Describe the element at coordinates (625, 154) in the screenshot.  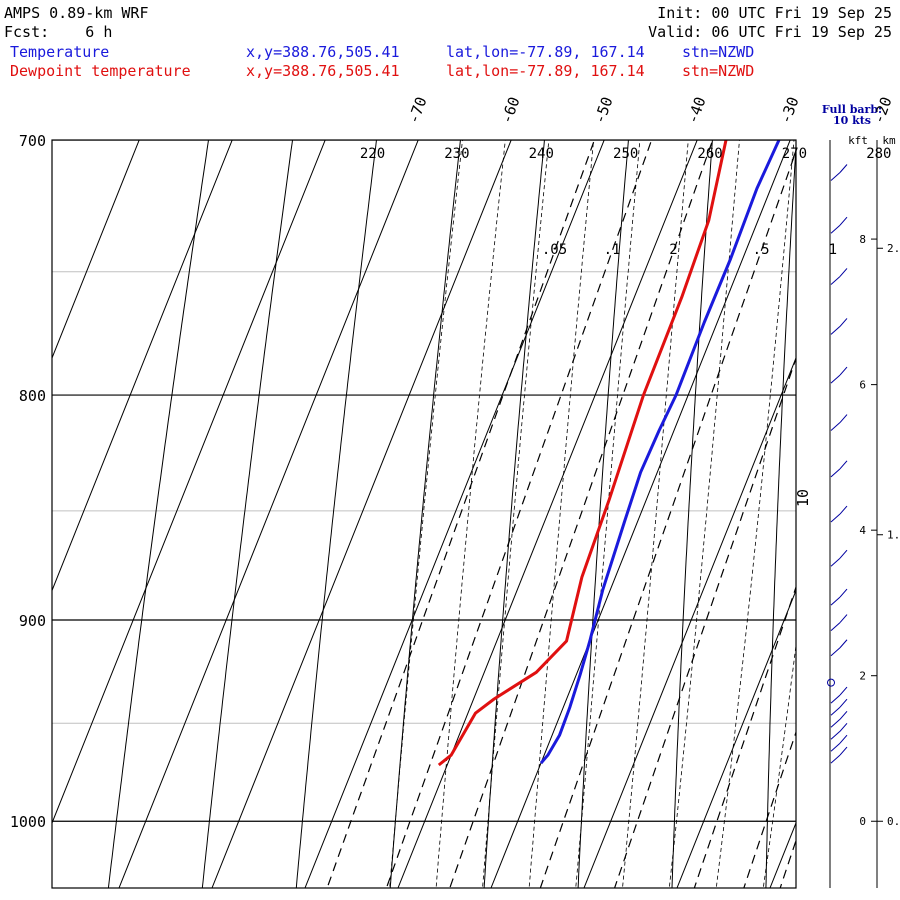
I see `theta-label: 250` at that location.